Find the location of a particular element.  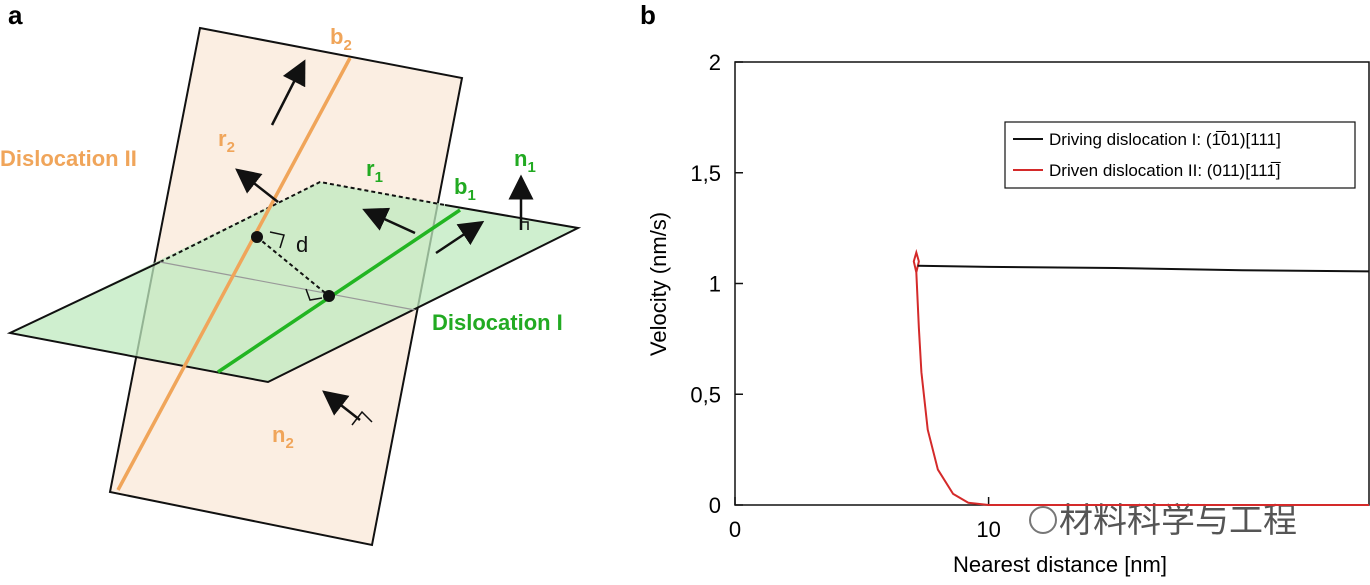

diagram-label: b2 is located at coordinates (341, 39).